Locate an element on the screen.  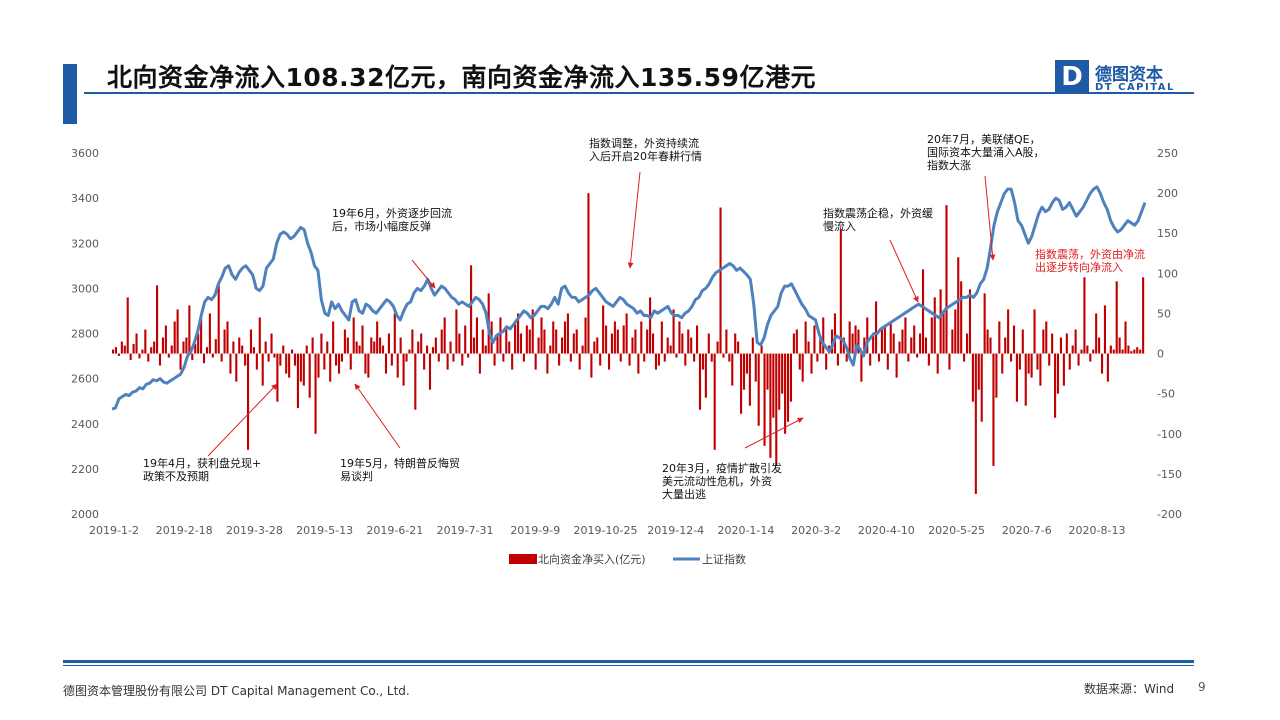
logo-chinese-name: 德图资本 is located at coordinates (1129, 75).